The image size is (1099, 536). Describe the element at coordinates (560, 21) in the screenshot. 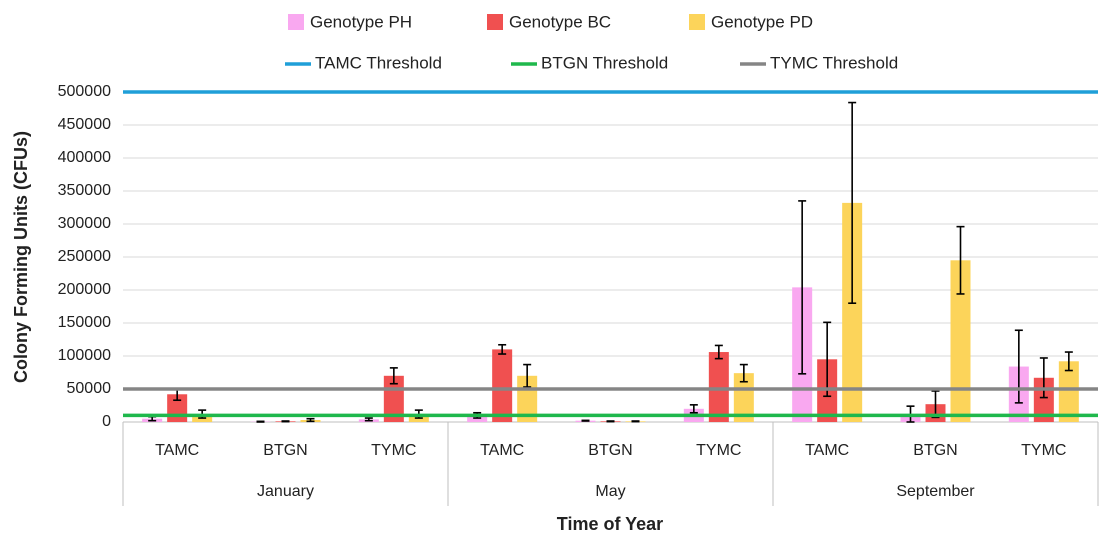

I see `legend-label: Genotype BC` at that location.